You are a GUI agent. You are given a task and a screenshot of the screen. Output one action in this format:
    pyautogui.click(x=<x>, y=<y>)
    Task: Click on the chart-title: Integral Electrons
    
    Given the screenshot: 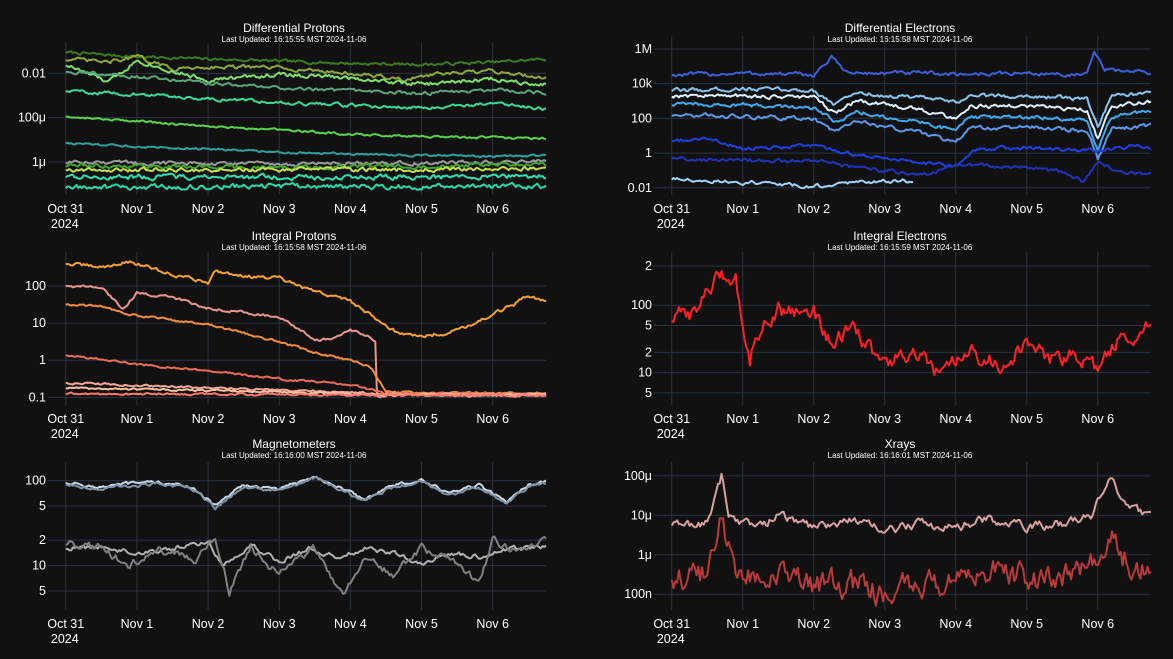 What is the action you would take?
    pyautogui.click(x=899, y=236)
    